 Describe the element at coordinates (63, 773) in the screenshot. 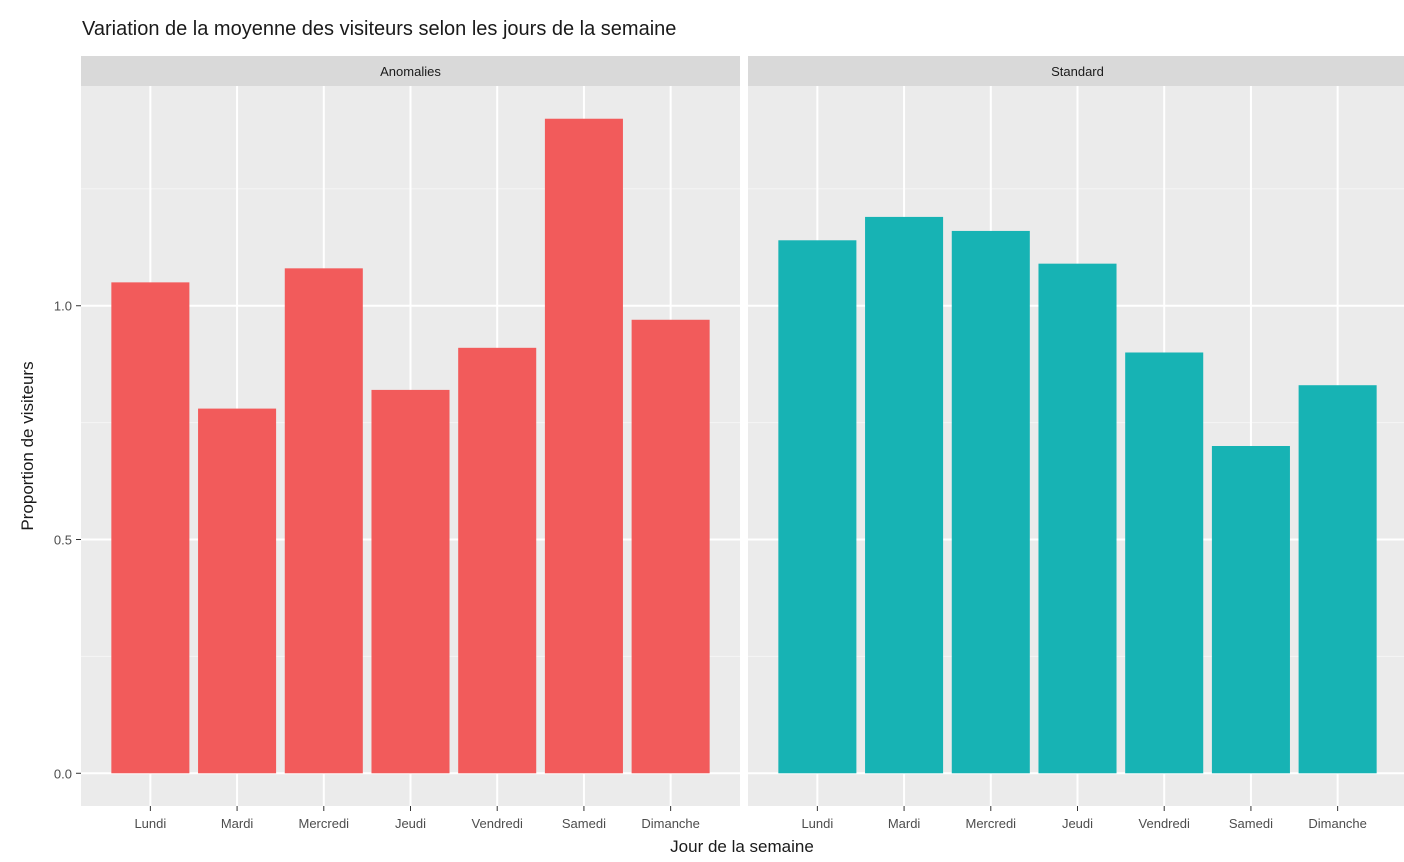

I see `y-tick-label: 0.0` at that location.